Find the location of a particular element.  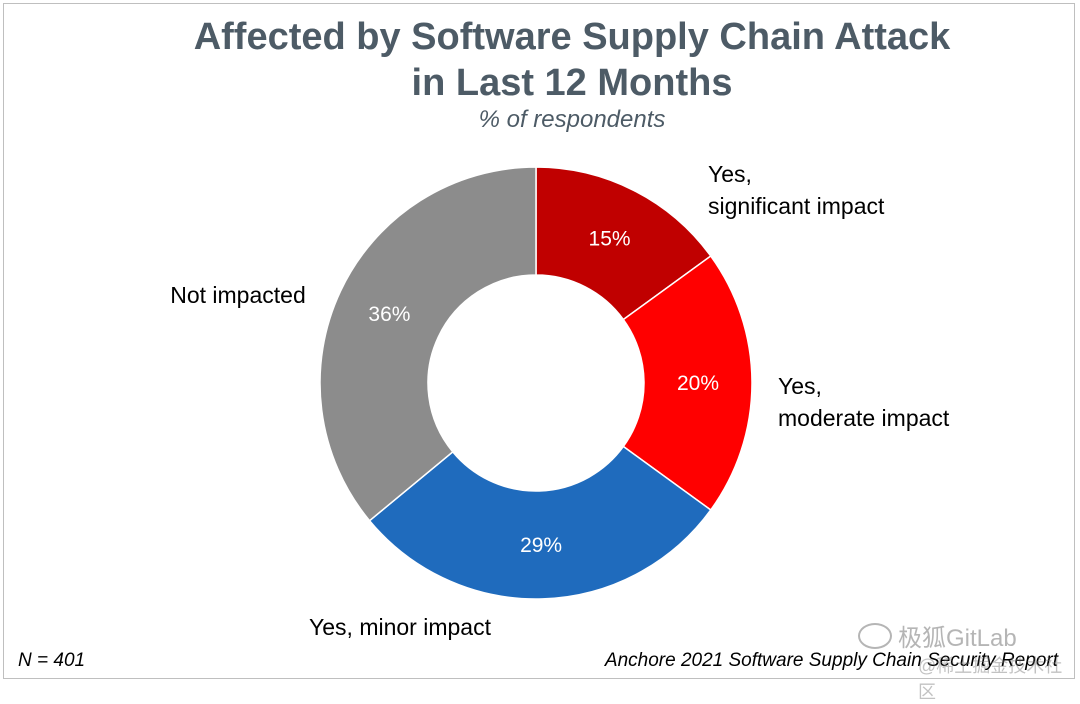

slice-value-label-1: 15% is located at coordinates (610, 239).